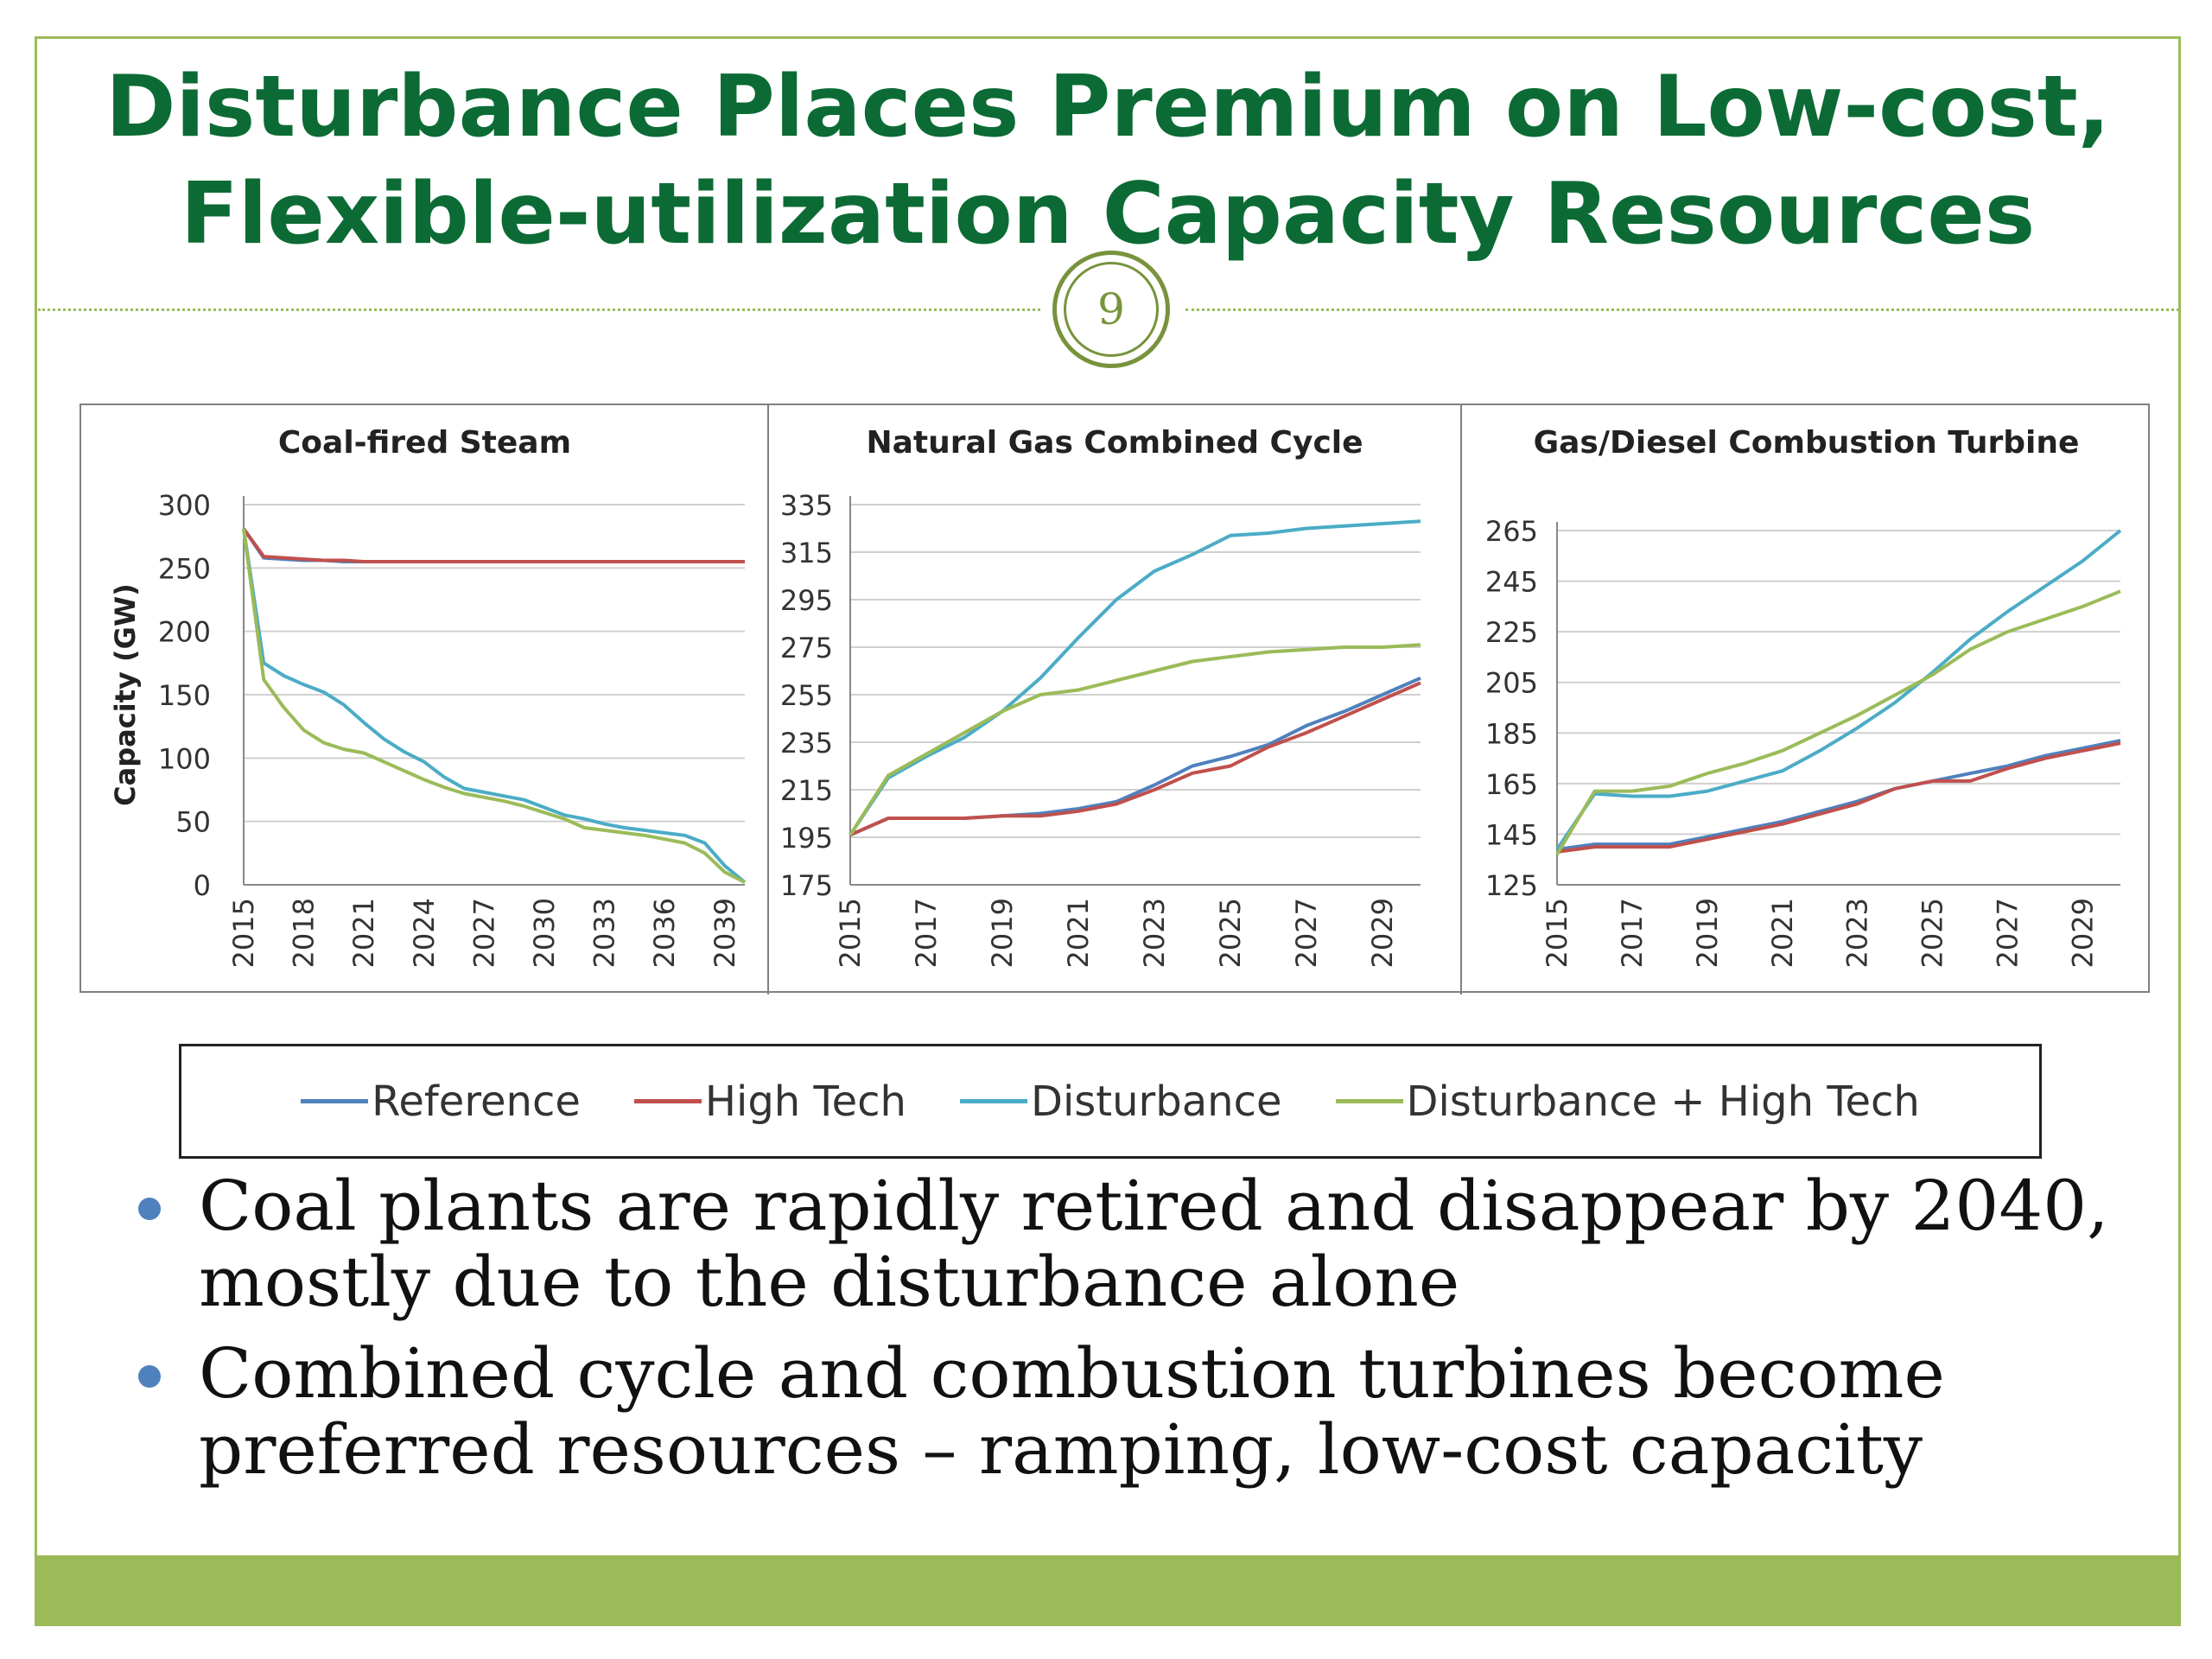 This screenshot has height=1659, width=2212. Describe the element at coordinates (1682, 309) in the screenshot. I see `title-divider-right` at that location.